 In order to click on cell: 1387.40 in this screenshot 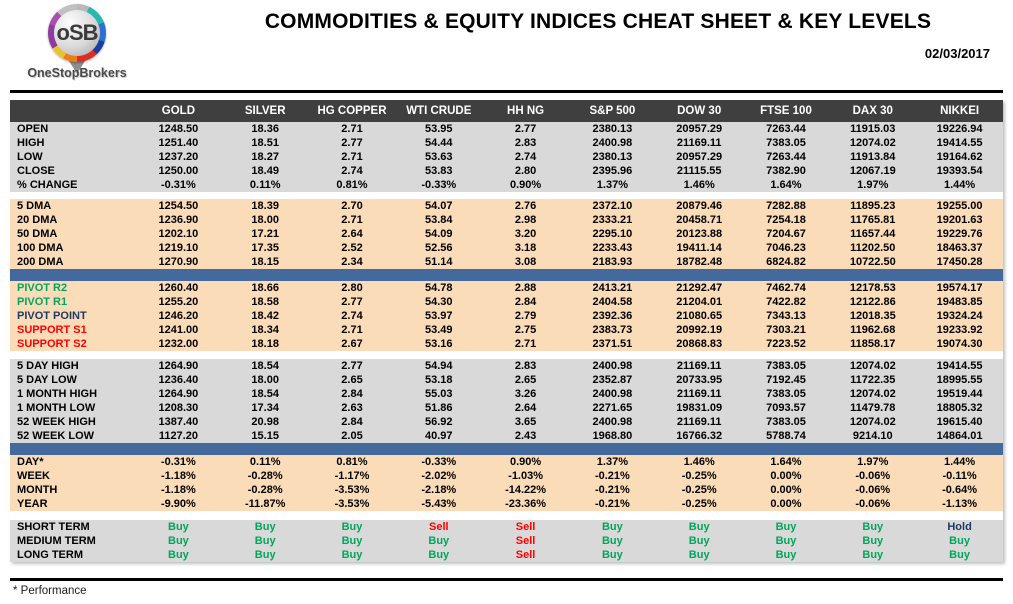, I will do `click(178, 422)`.